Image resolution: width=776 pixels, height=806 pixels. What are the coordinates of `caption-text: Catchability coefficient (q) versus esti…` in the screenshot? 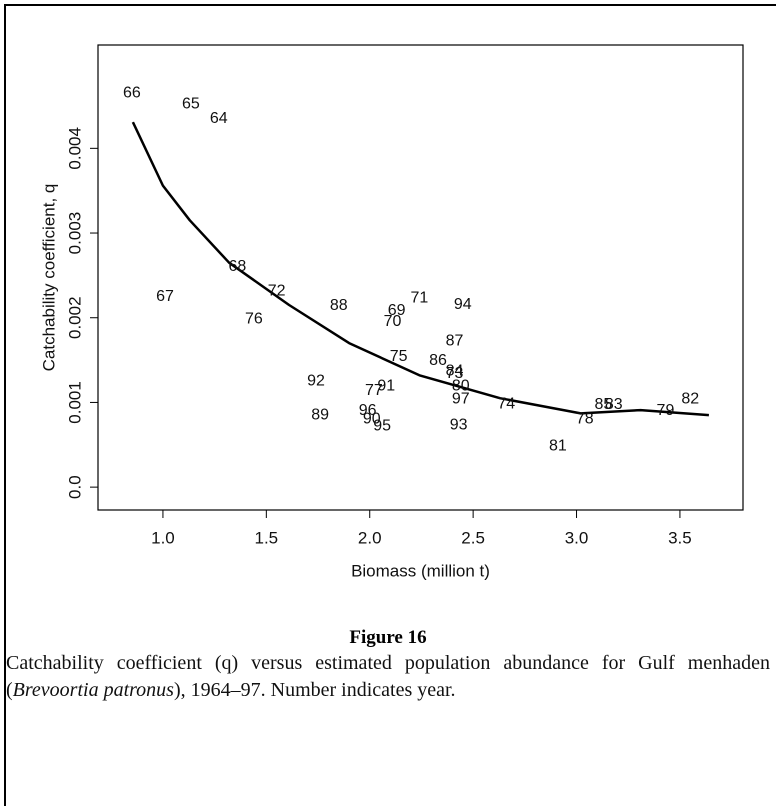 It's located at (388, 676).